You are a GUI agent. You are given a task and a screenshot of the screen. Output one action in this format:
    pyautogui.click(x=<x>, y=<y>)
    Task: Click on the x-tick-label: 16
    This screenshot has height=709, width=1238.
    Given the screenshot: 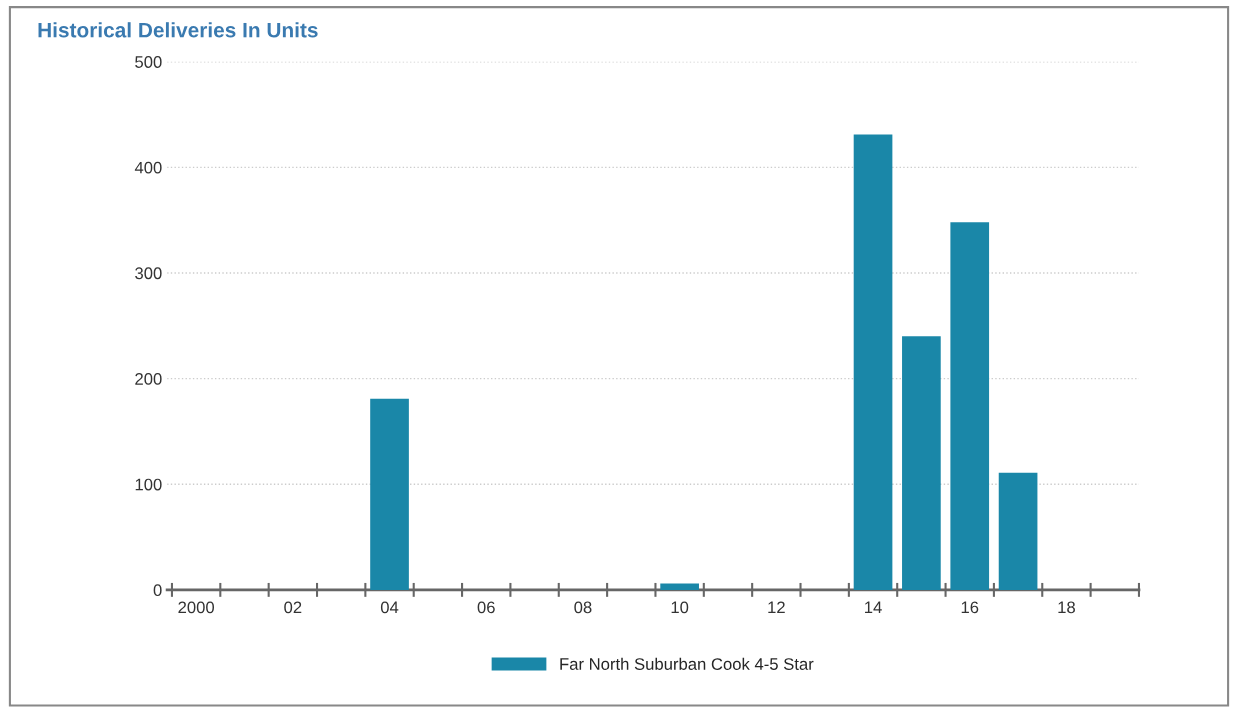 What is the action you would take?
    pyautogui.click(x=970, y=607)
    